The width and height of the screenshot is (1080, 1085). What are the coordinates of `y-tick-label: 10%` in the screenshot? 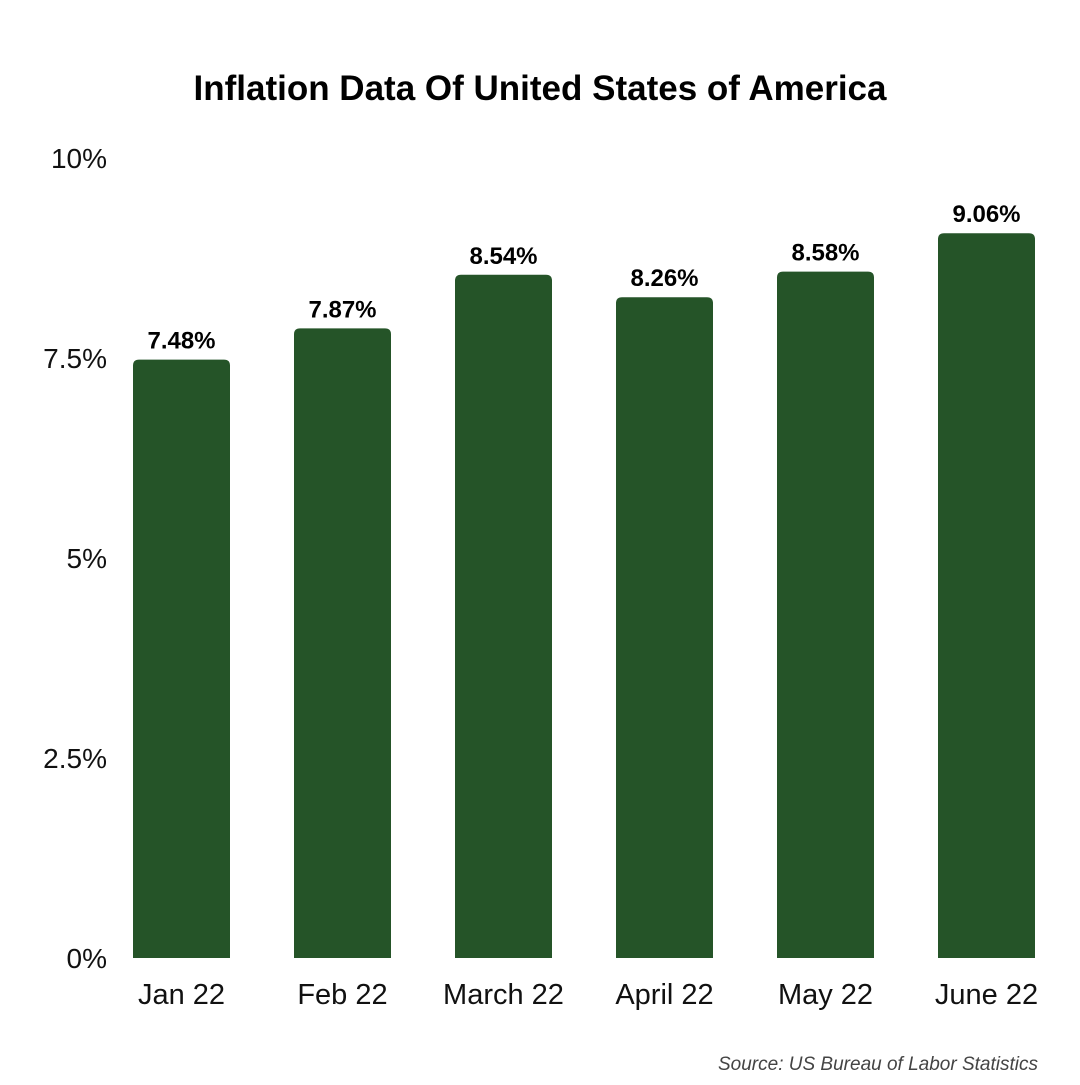 It's located at (79, 158).